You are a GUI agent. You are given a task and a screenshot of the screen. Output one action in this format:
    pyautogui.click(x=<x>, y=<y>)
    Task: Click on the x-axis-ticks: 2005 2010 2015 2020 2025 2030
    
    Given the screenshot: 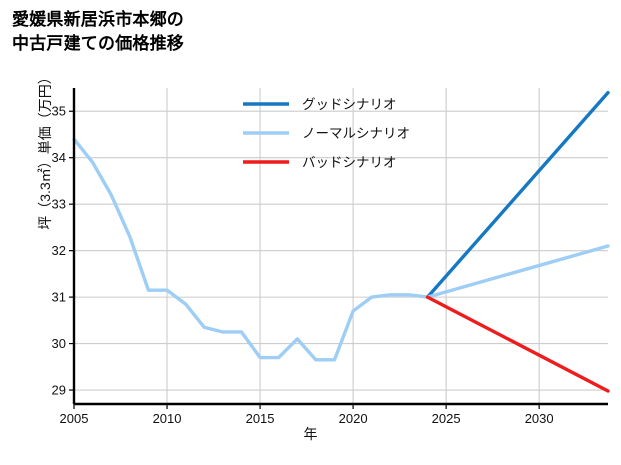 What is the action you would take?
    pyautogui.click(x=307, y=415)
    